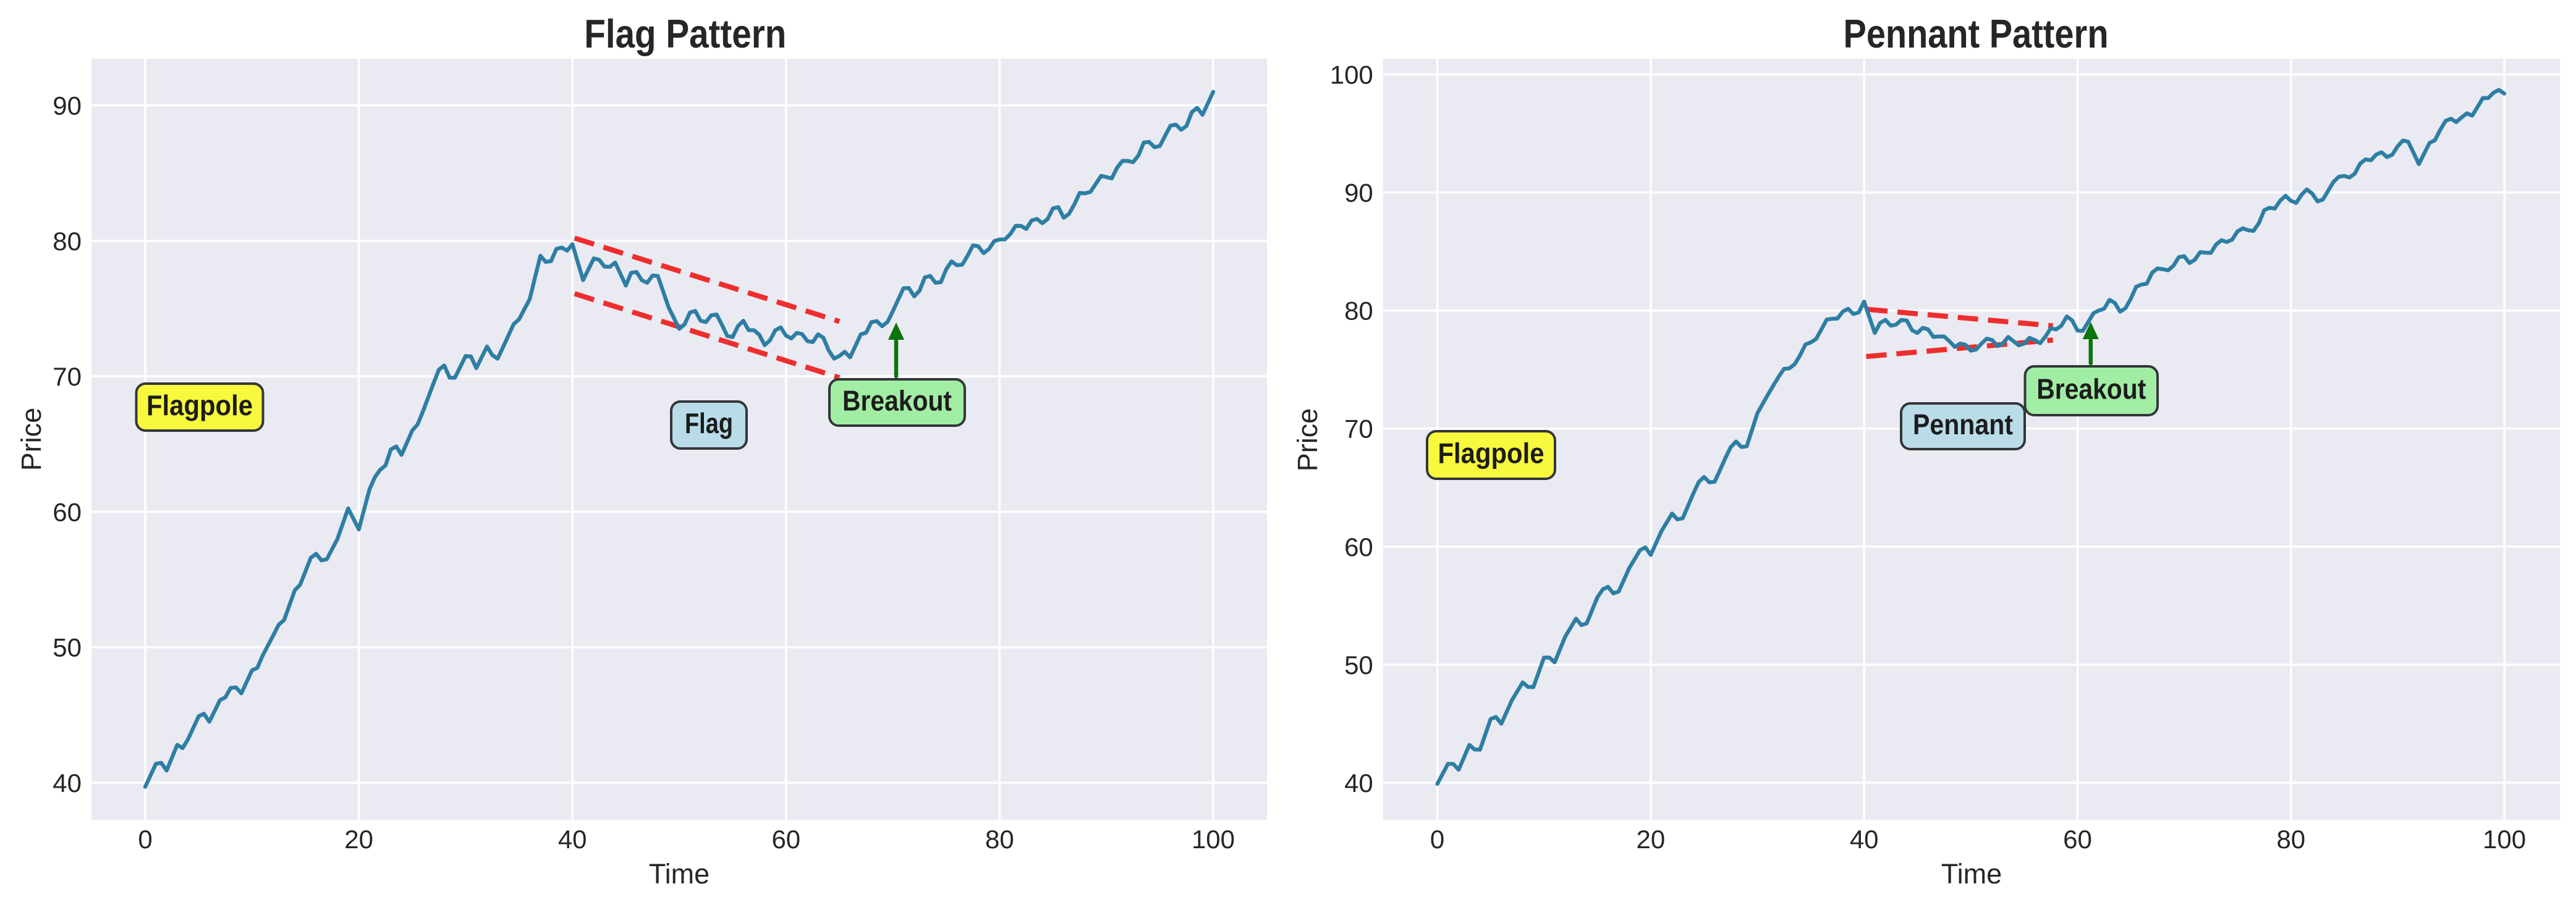  Describe the element at coordinates (709, 423) in the screenshot. I see `svg-text: Flag` at that location.